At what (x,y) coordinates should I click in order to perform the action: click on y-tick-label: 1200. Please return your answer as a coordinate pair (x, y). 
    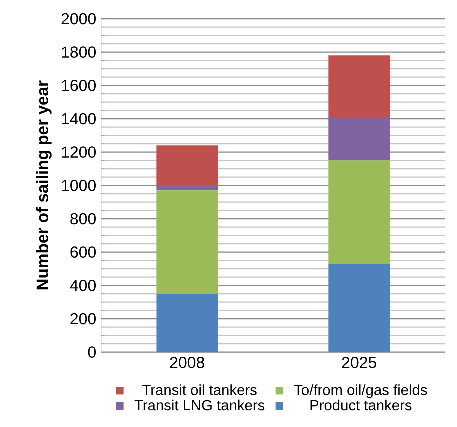
    Looking at the image, I should click on (79, 152).